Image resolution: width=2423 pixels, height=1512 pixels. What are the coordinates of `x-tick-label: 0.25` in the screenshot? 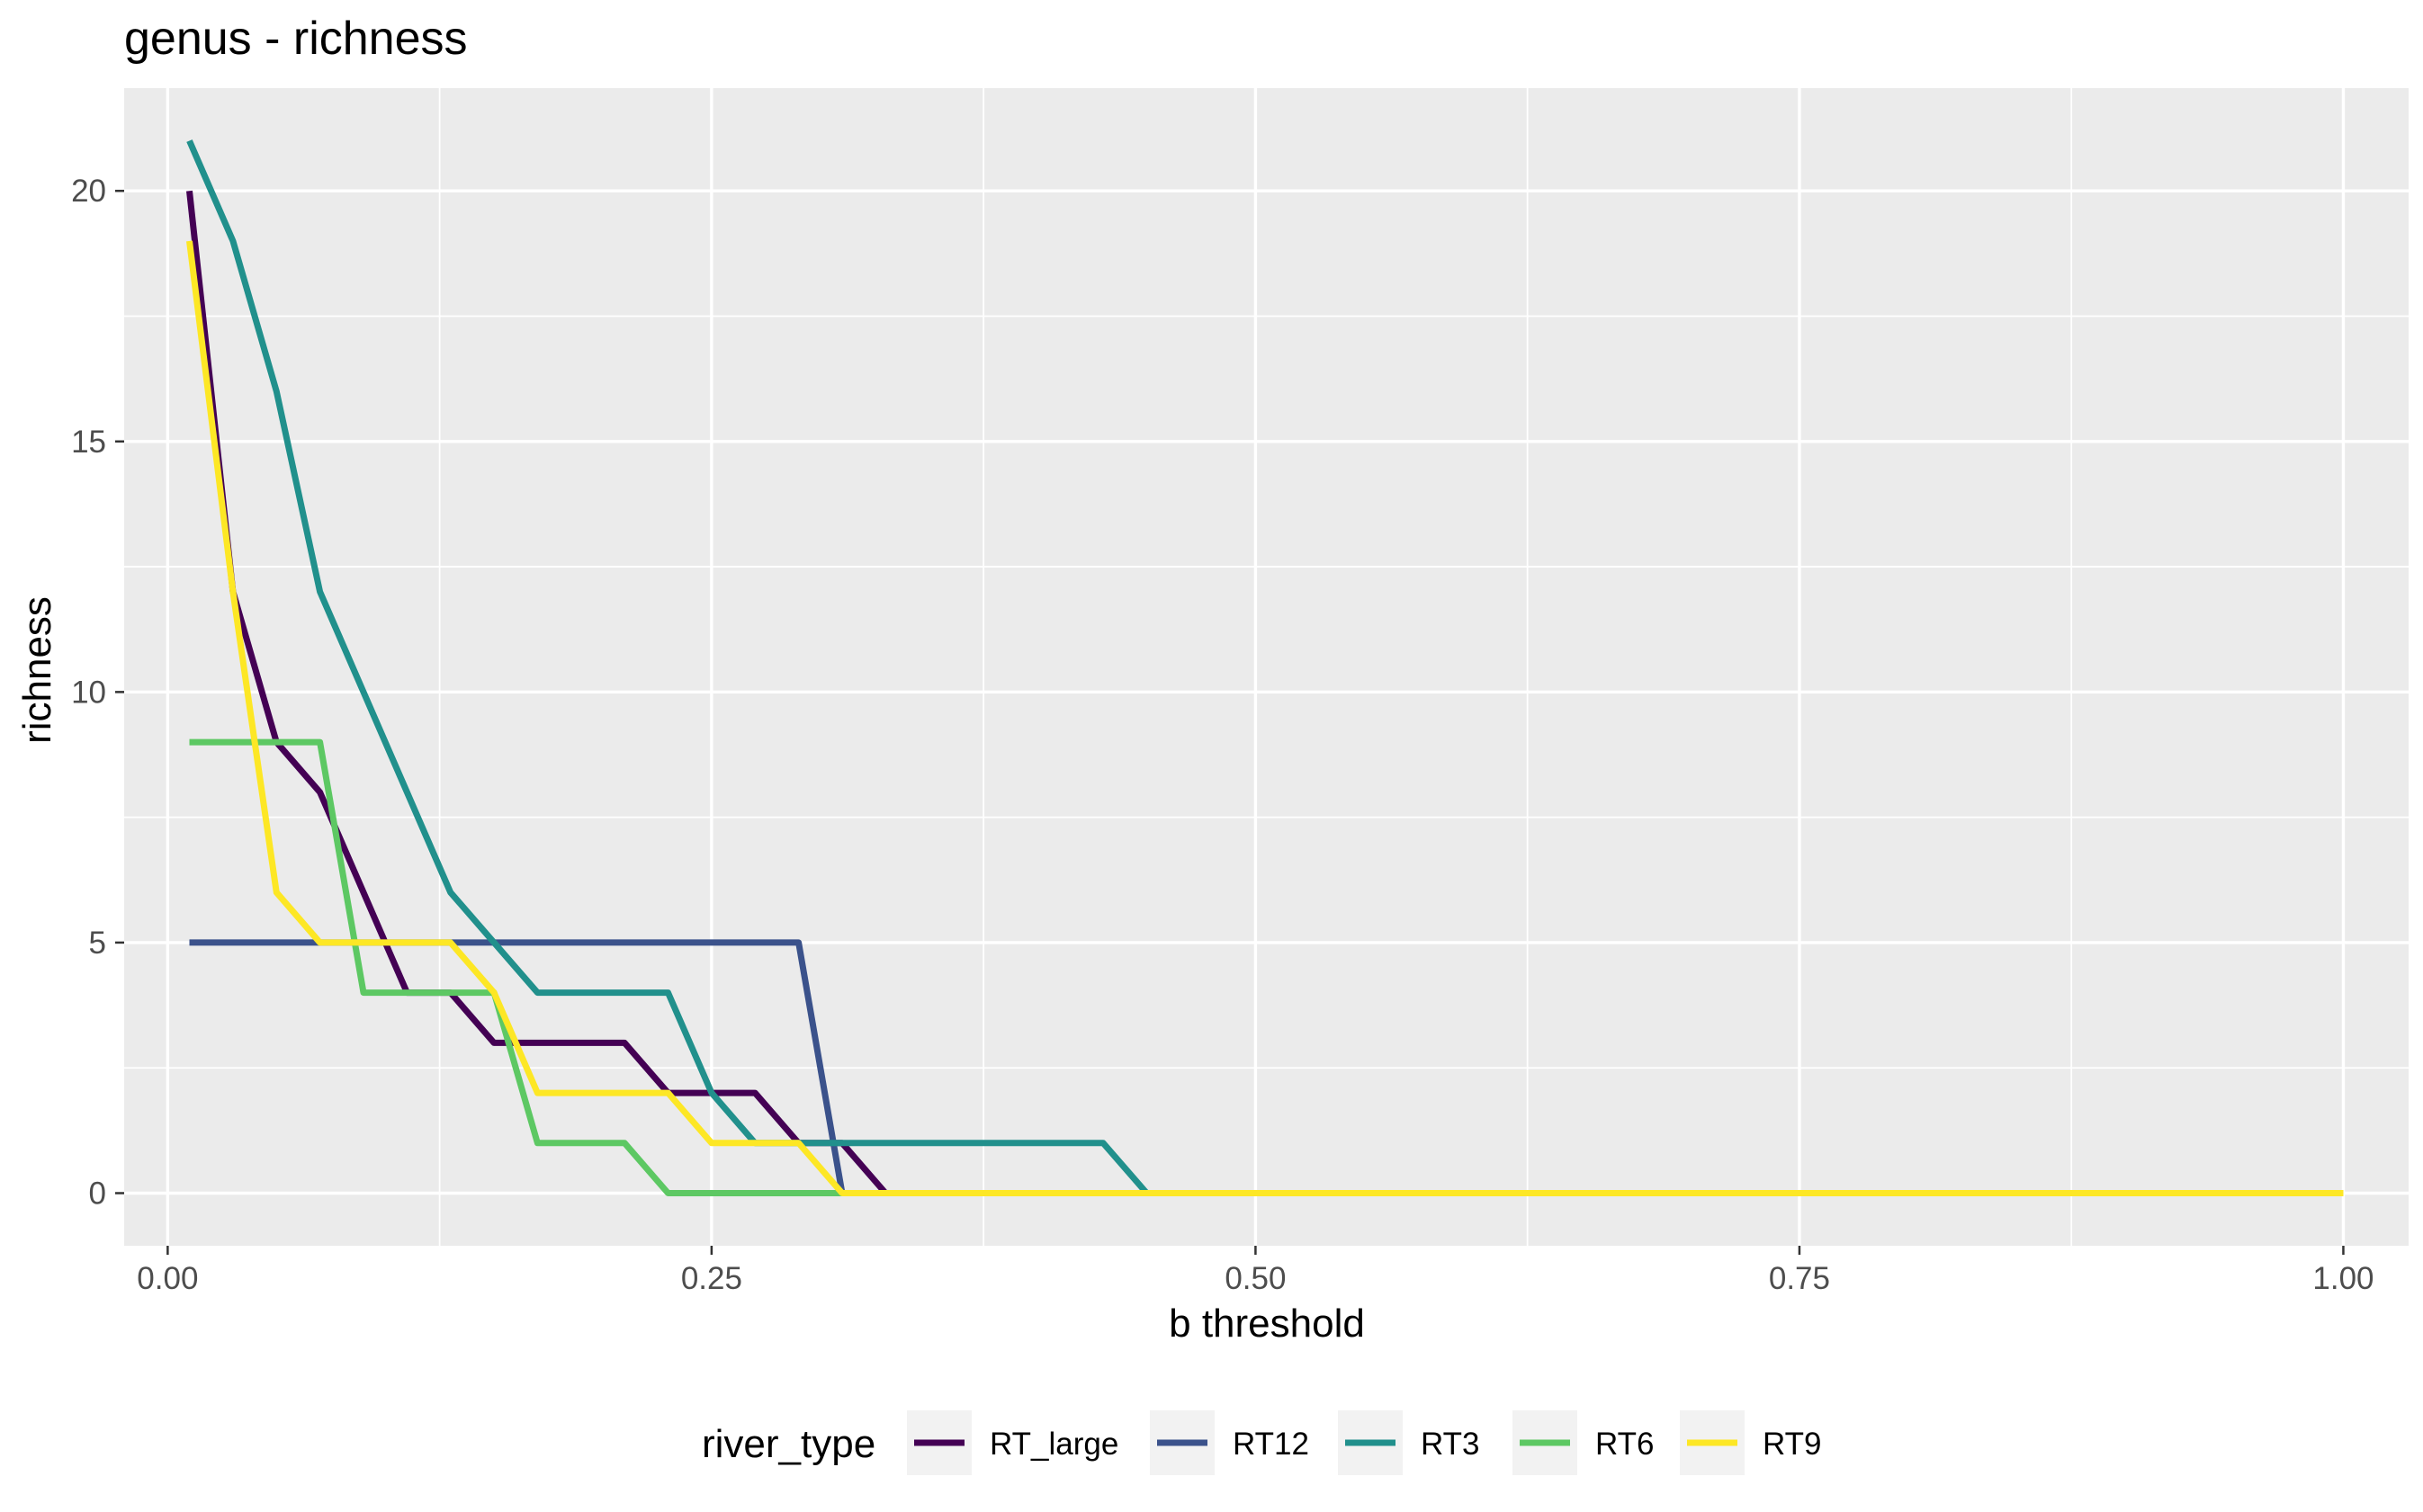 It's located at (711, 1278).